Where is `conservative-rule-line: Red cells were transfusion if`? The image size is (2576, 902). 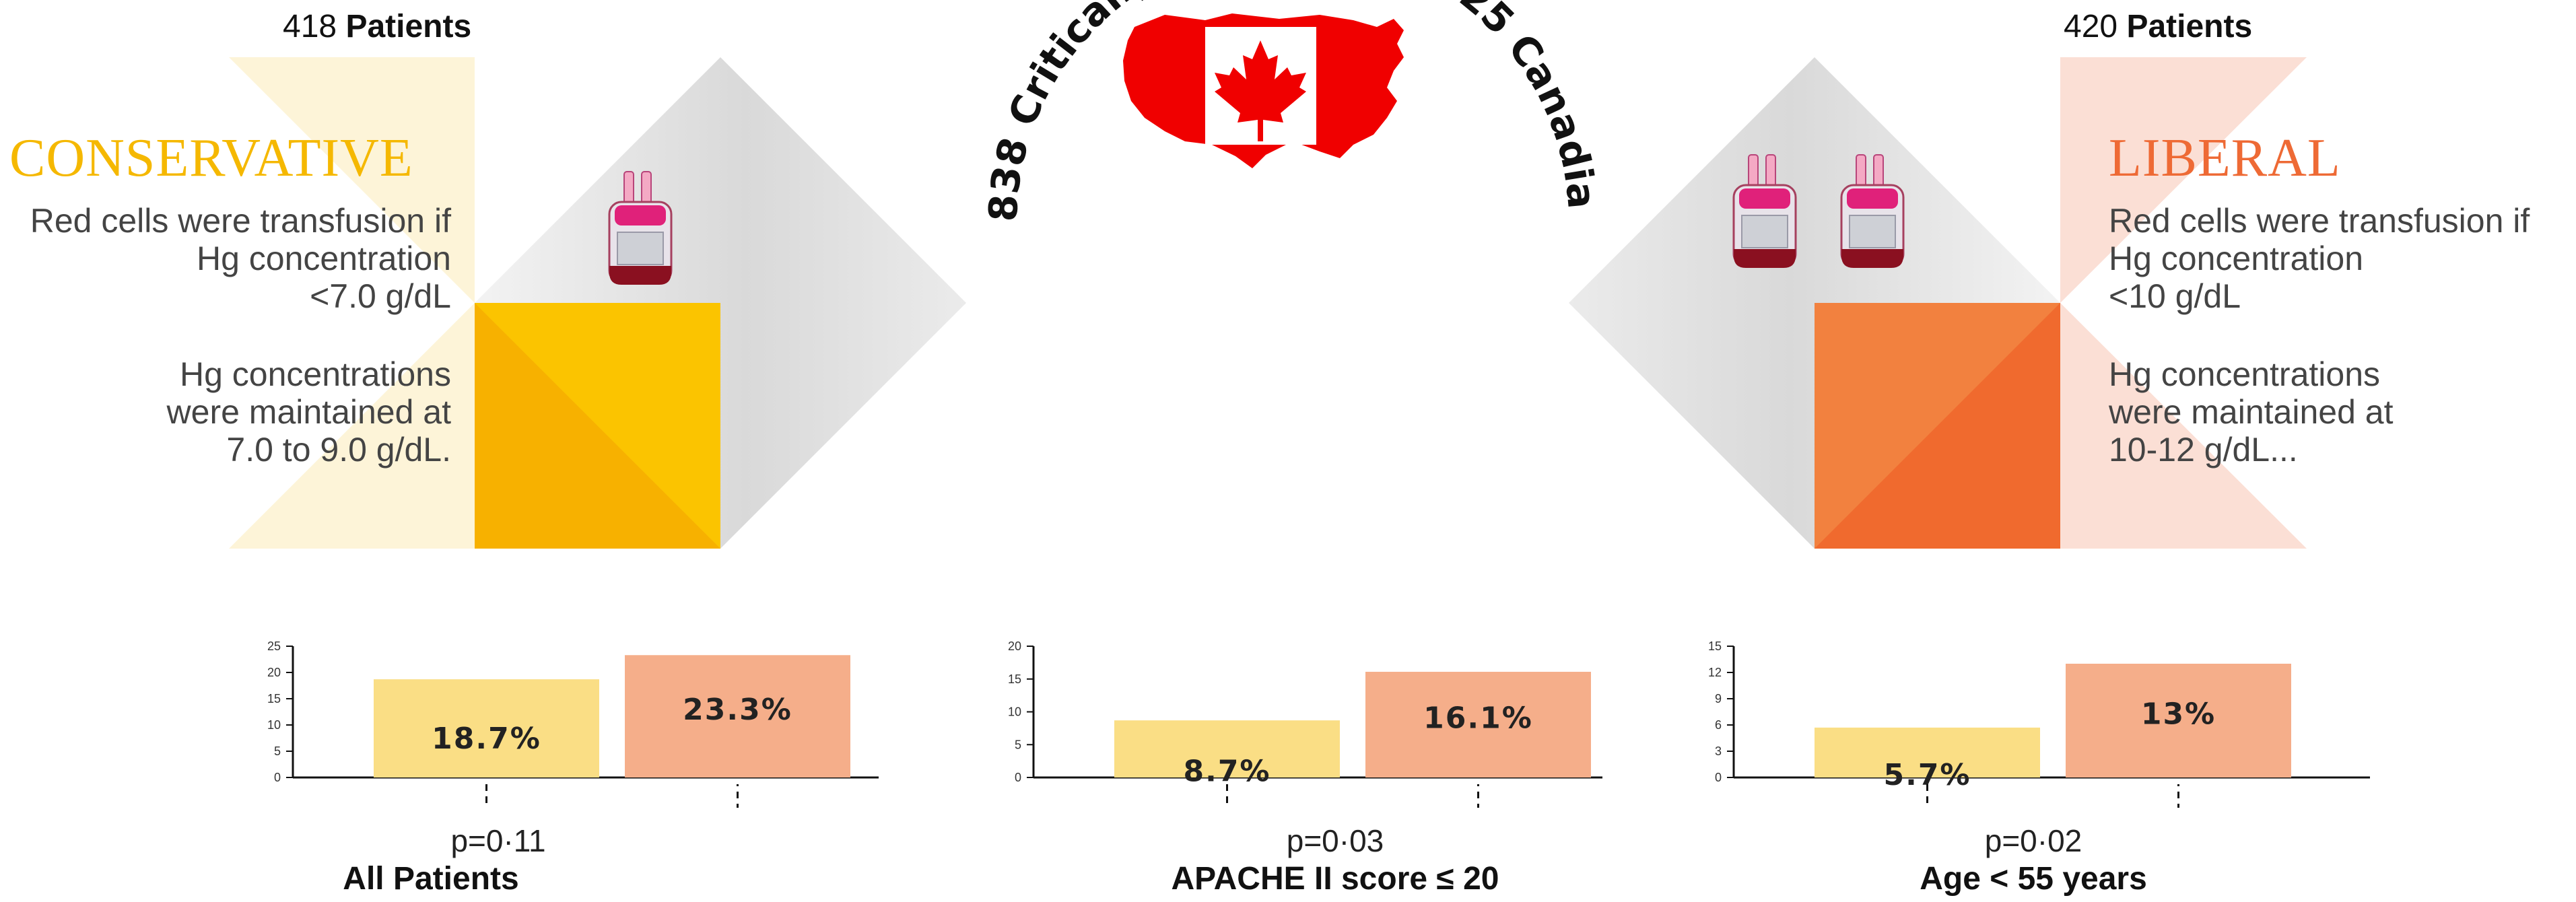 conservative-rule-line: Red cells were transfusion if is located at coordinates (240, 221).